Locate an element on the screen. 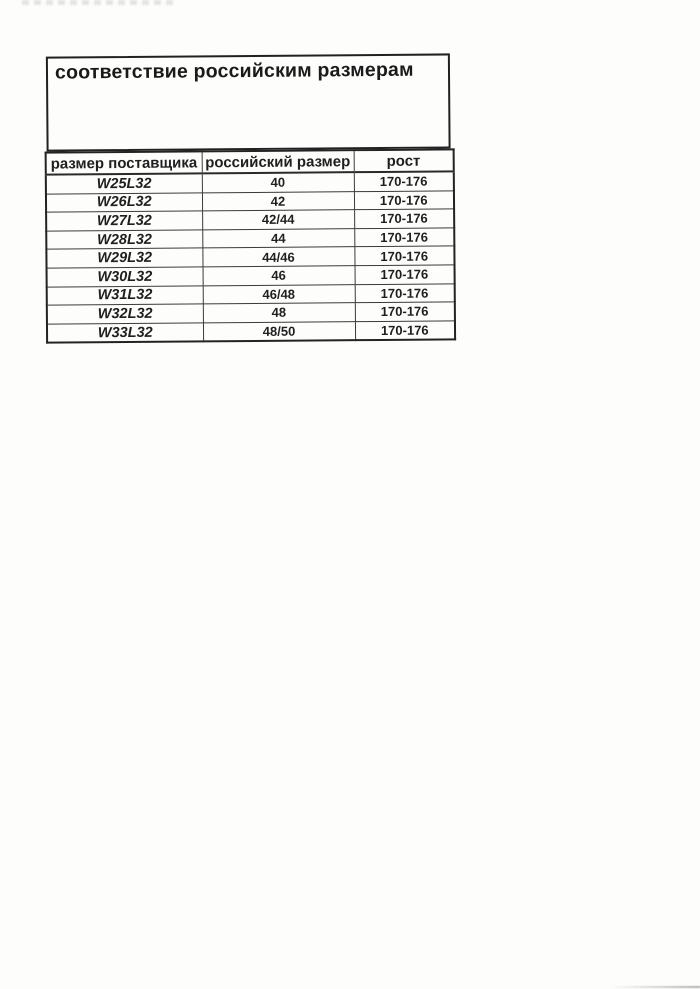 The width and height of the screenshot is (700, 989). cell-russian-size: 44 is located at coordinates (278, 238).